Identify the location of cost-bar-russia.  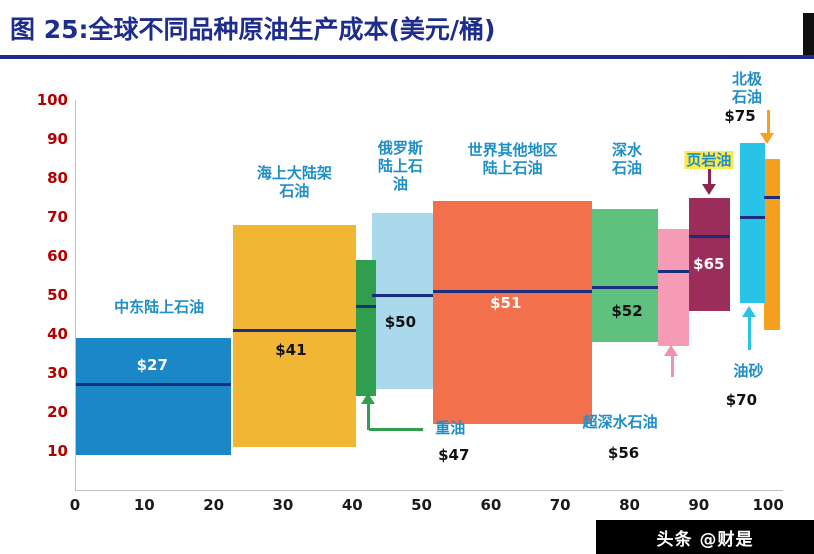
(402, 301).